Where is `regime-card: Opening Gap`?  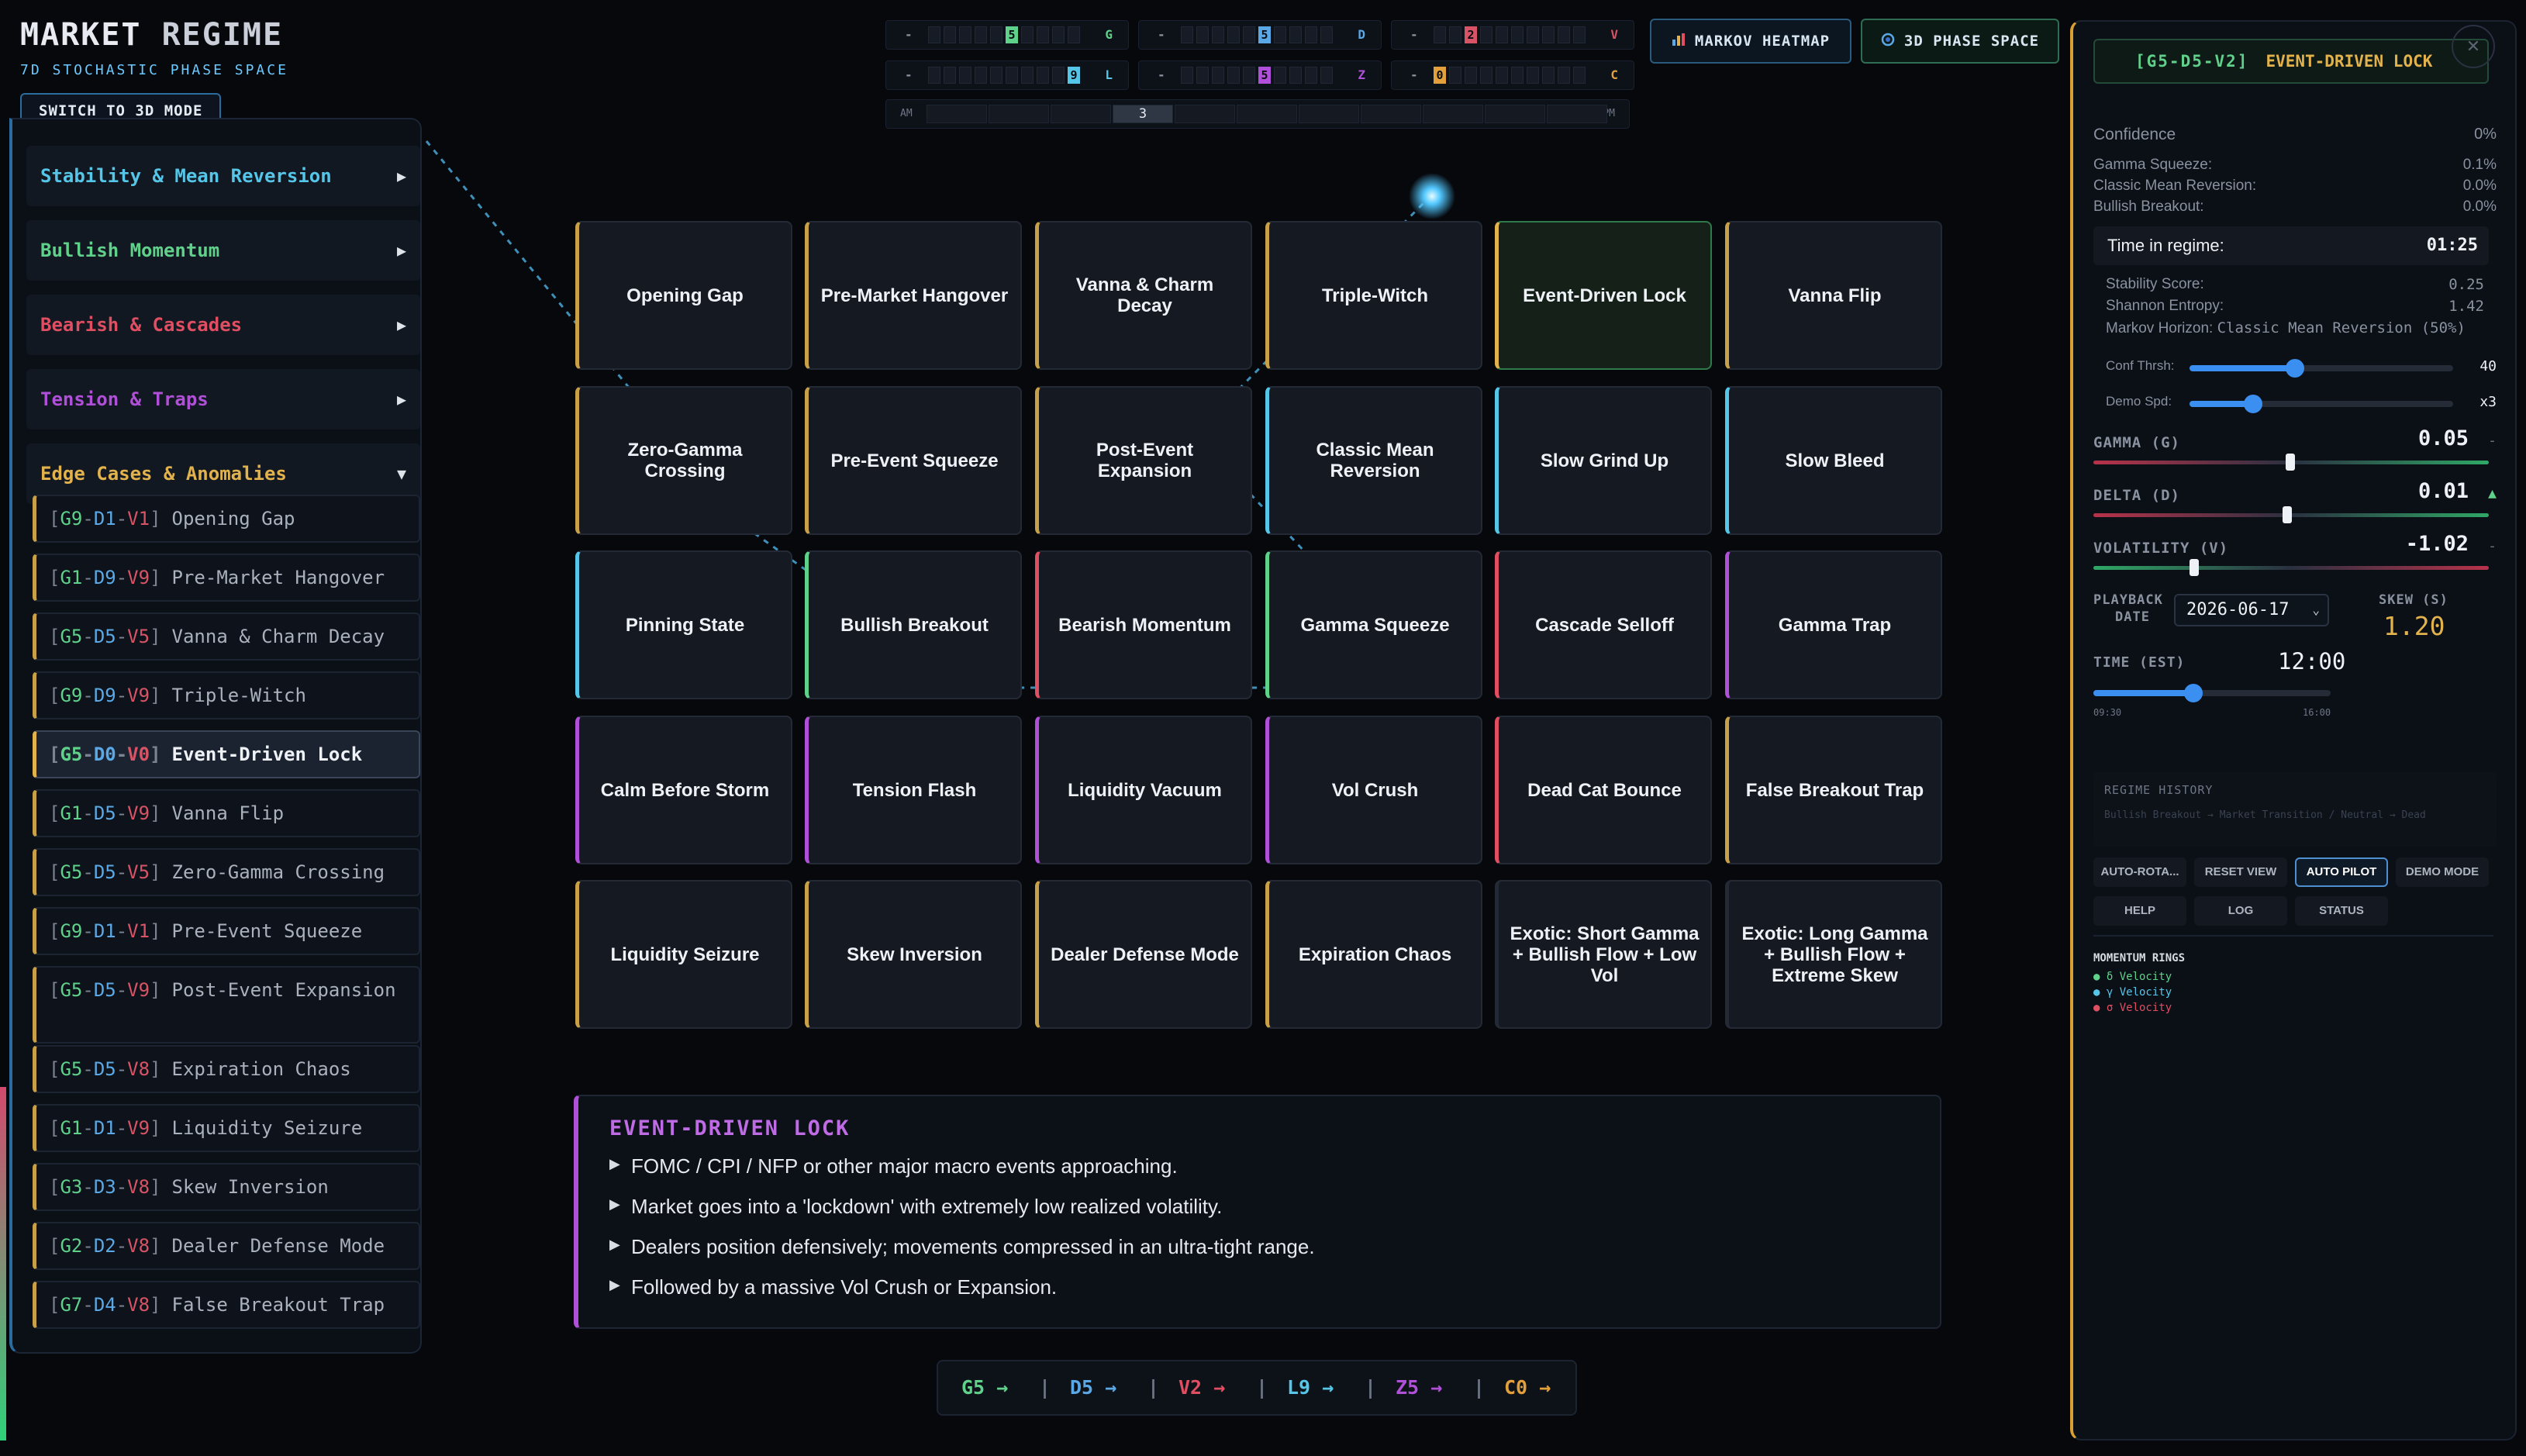
regime-card: Opening Gap is located at coordinates (684, 296).